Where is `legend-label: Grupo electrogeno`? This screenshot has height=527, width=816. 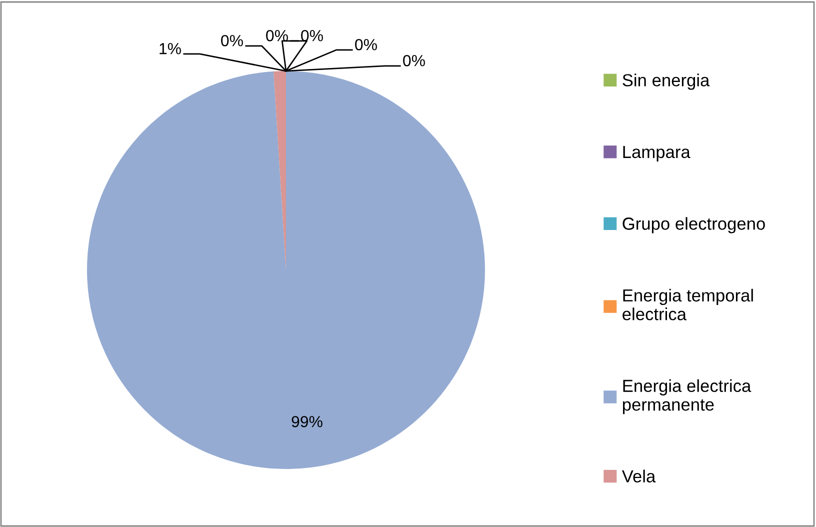
legend-label: Grupo electrogeno is located at coordinates (693, 225).